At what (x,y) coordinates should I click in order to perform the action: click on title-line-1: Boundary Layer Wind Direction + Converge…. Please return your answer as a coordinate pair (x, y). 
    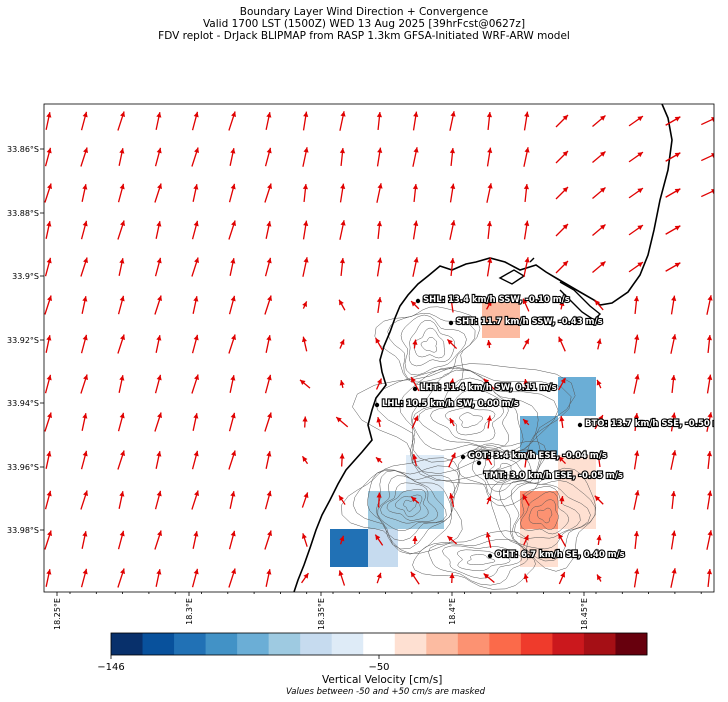
    Looking at the image, I should click on (364, 12).